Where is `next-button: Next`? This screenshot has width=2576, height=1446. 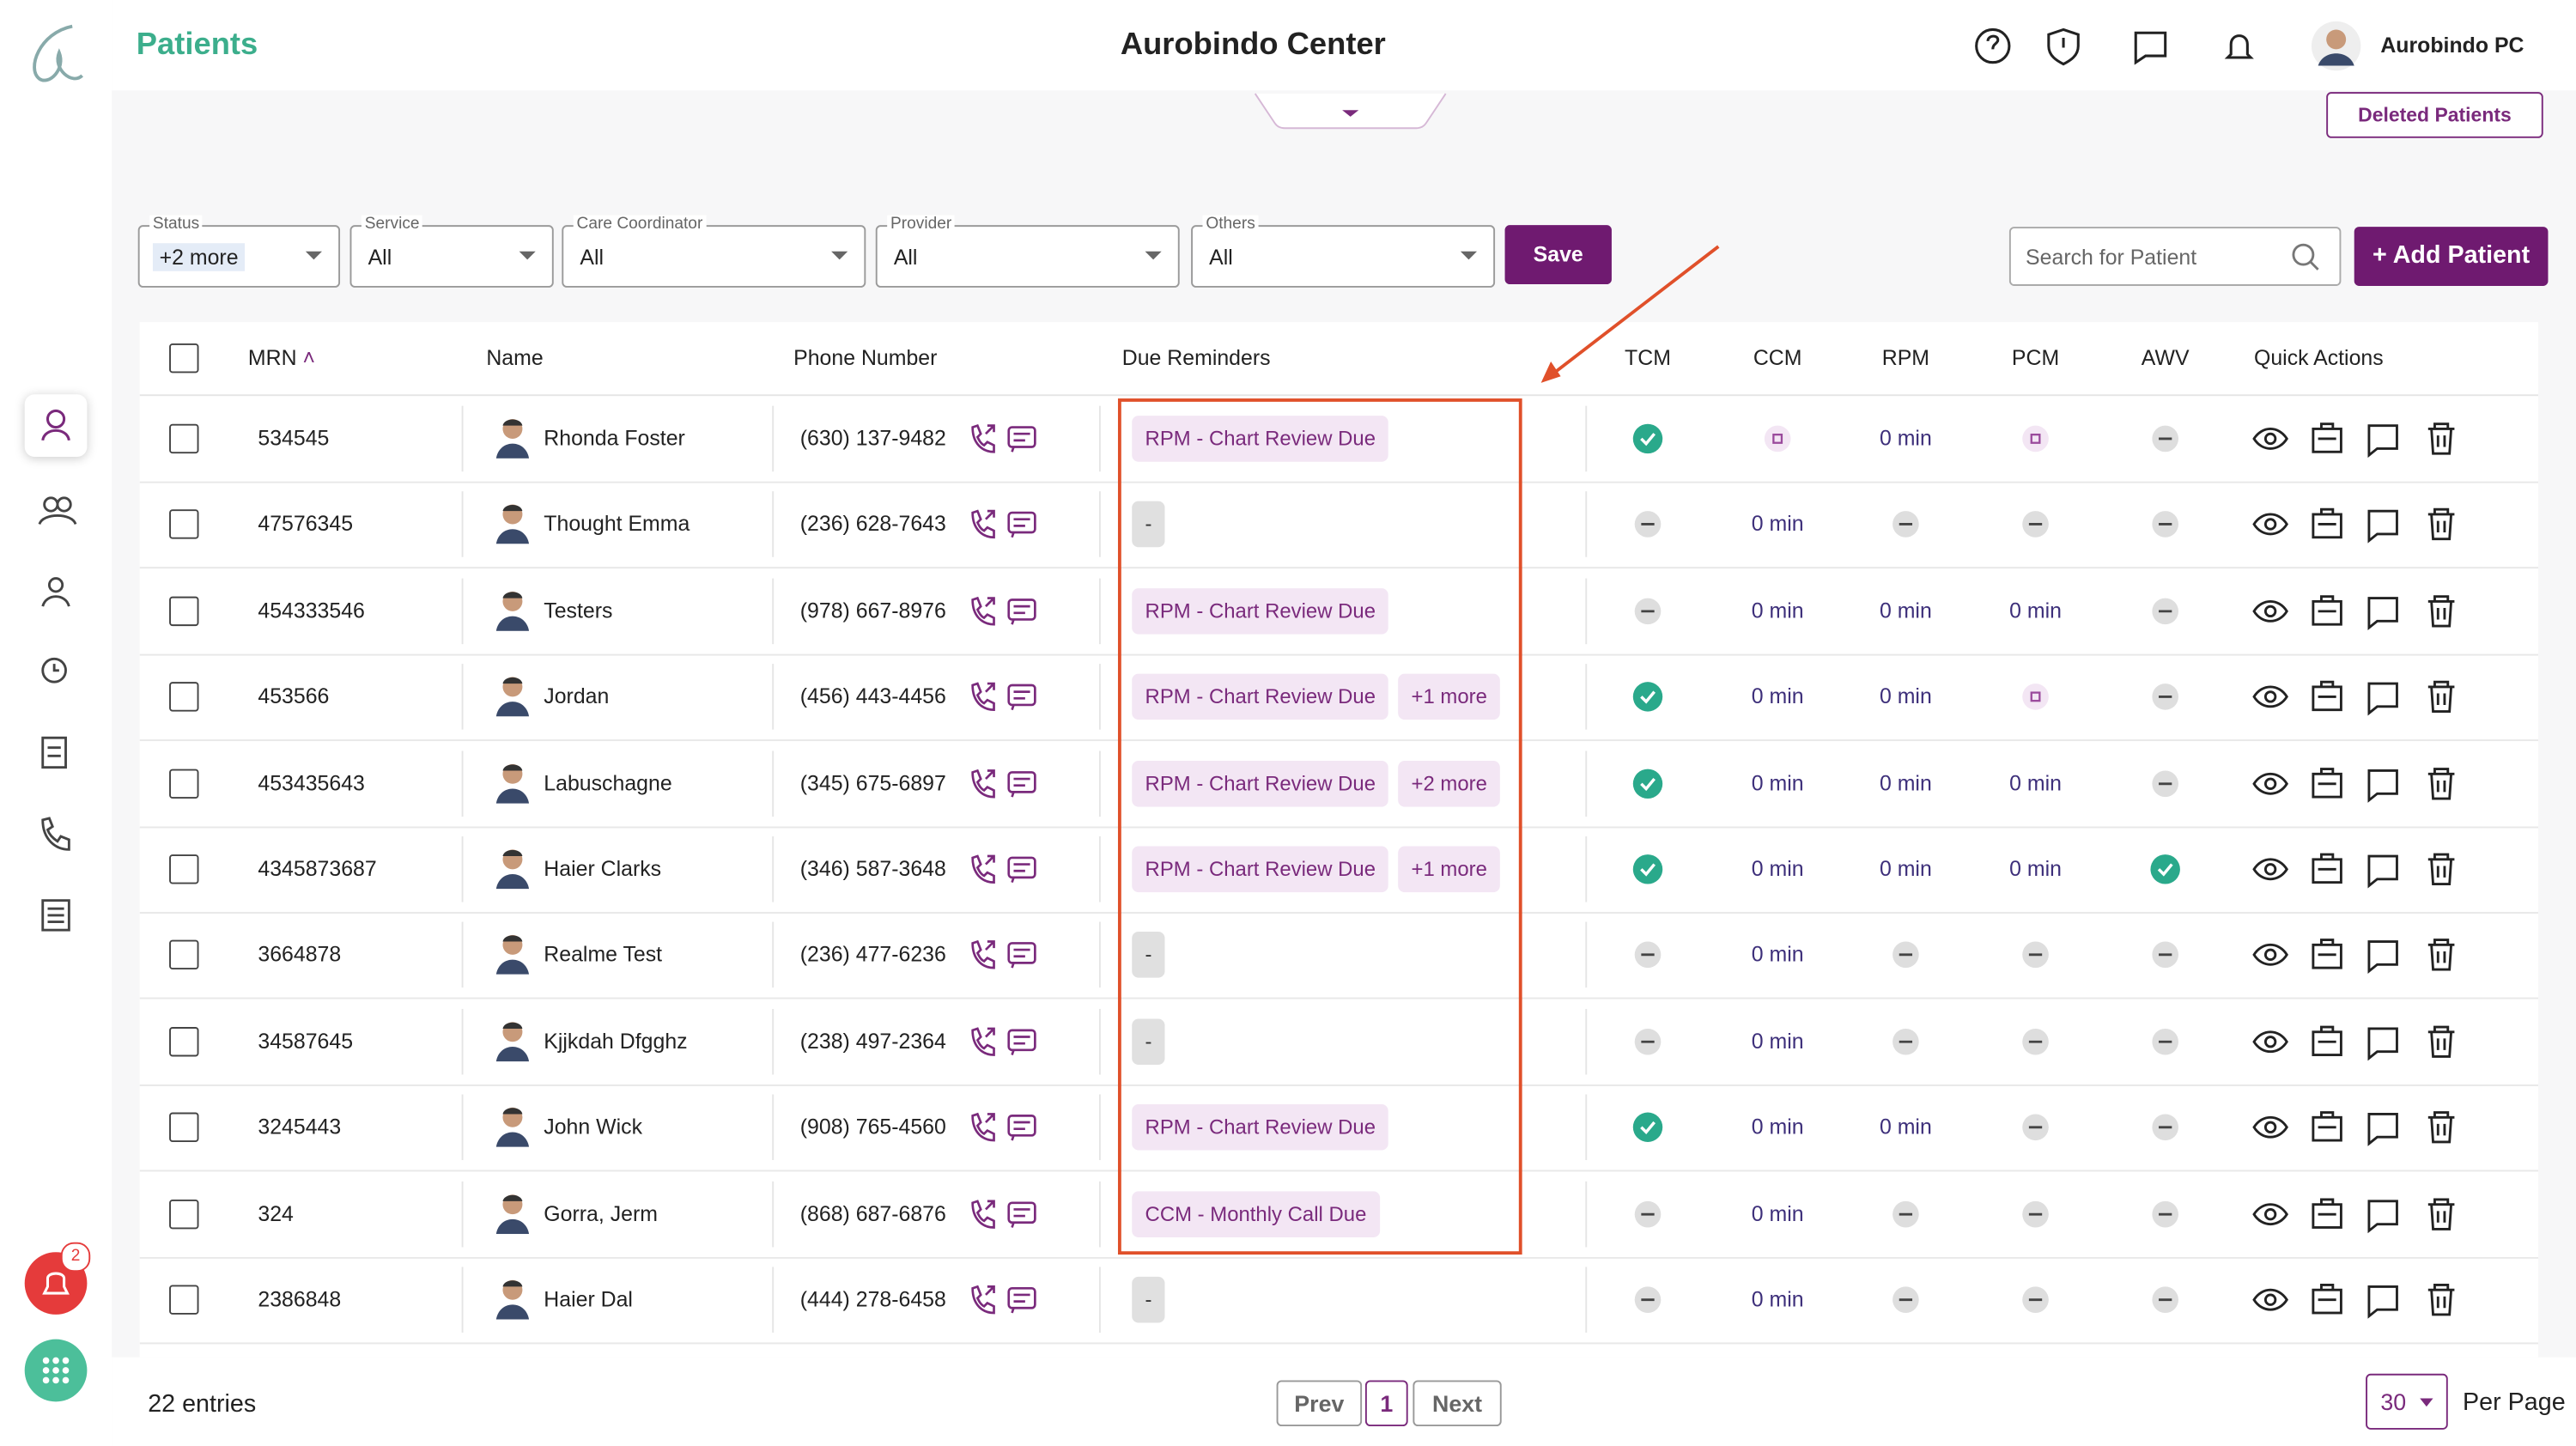
next-button: Next is located at coordinates (1458, 1404).